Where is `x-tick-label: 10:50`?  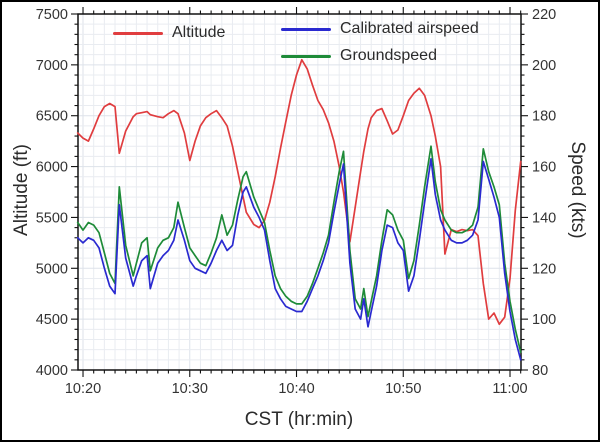
x-tick-label: 10:50 is located at coordinates (403, 389).